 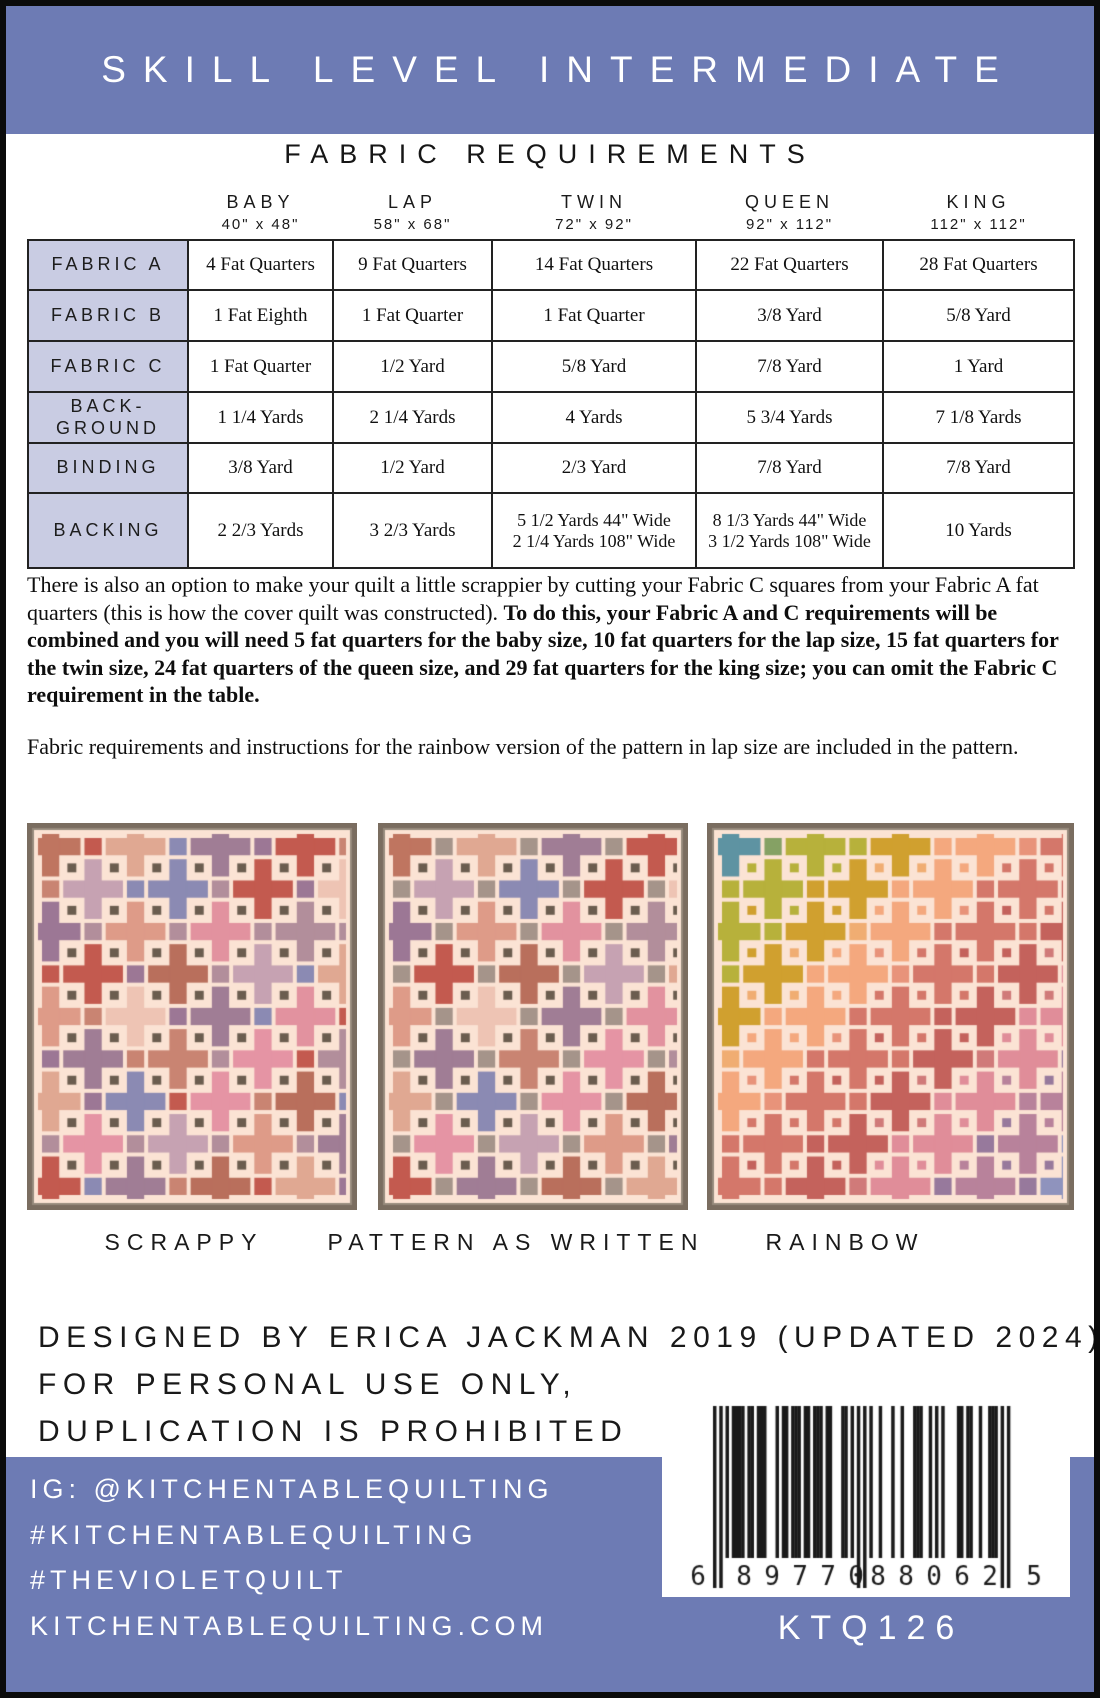 I want to click on row-label: BACK- GROUND, so click(x=108, y=417).